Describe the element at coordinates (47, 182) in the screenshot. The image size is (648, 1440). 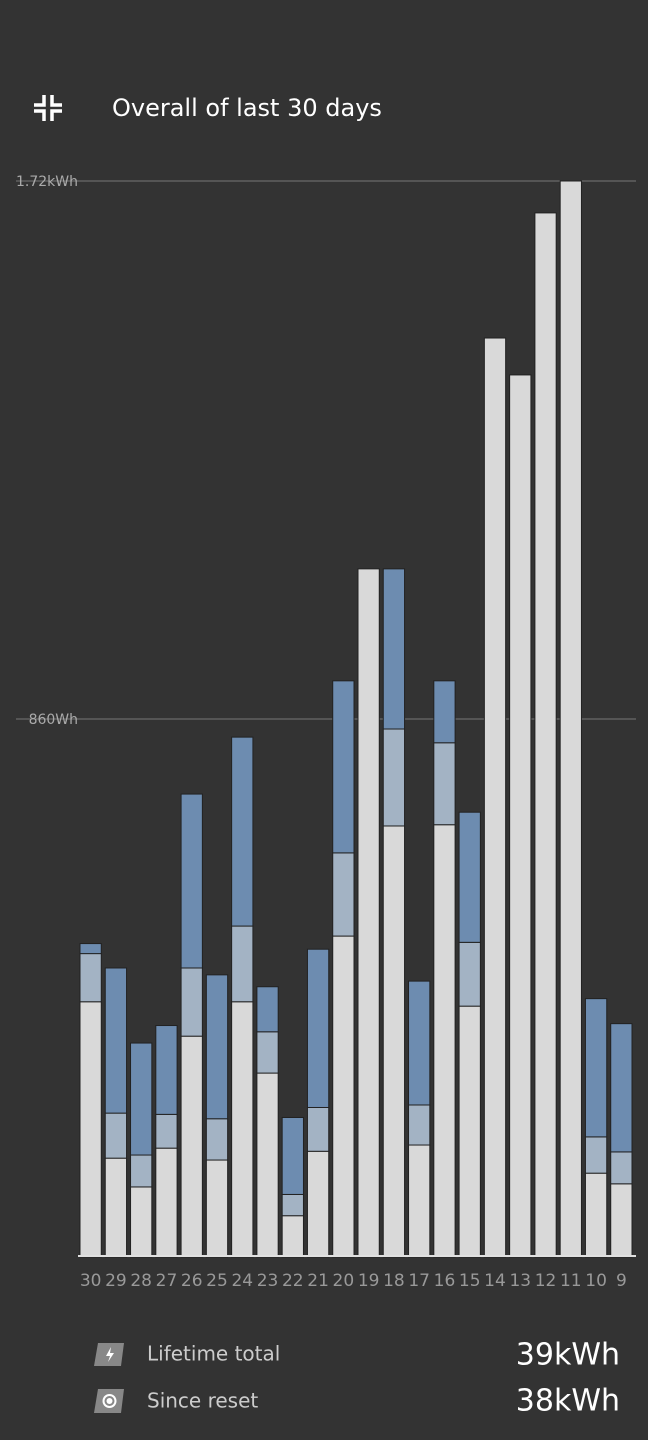
I see `y-tick-label: 1.72kWh` at that location.